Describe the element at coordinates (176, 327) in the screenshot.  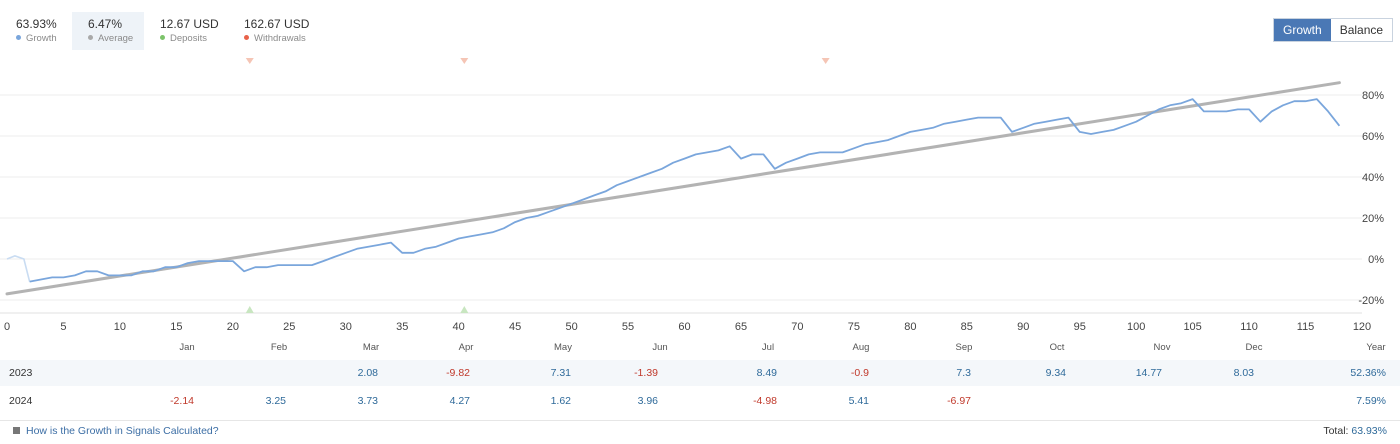
I see `x-tick-label: 15` at that location.